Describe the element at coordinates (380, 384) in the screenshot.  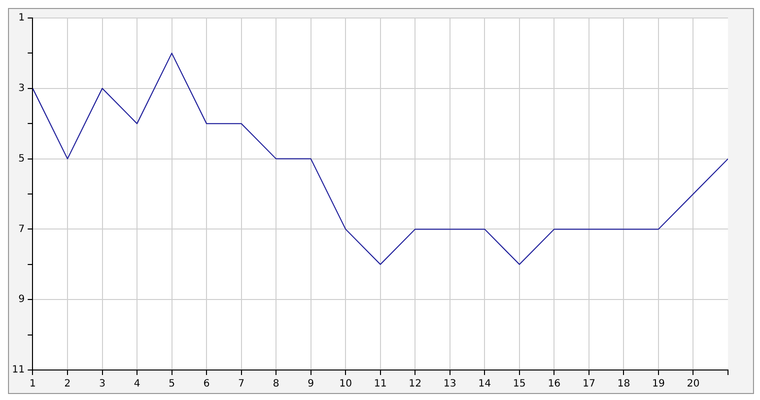
I see `x-tick-label: 11` at that location.